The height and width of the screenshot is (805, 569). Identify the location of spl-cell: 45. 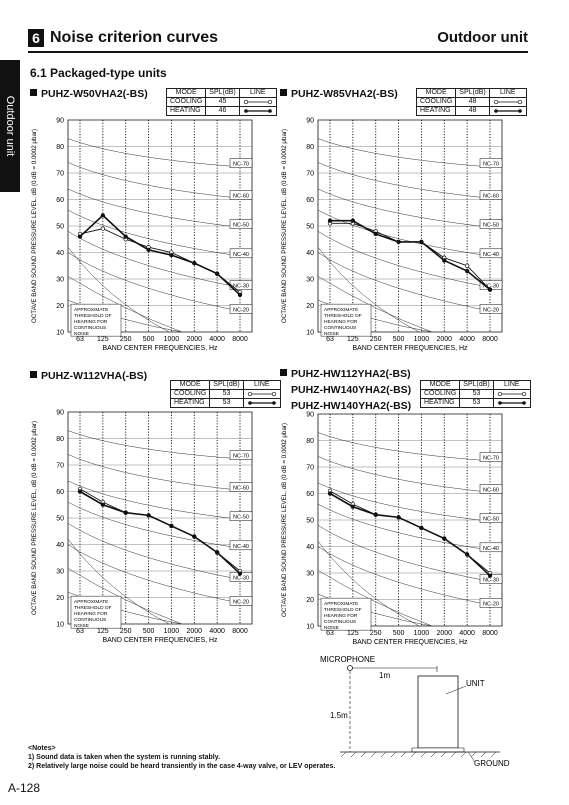
(222, 102).